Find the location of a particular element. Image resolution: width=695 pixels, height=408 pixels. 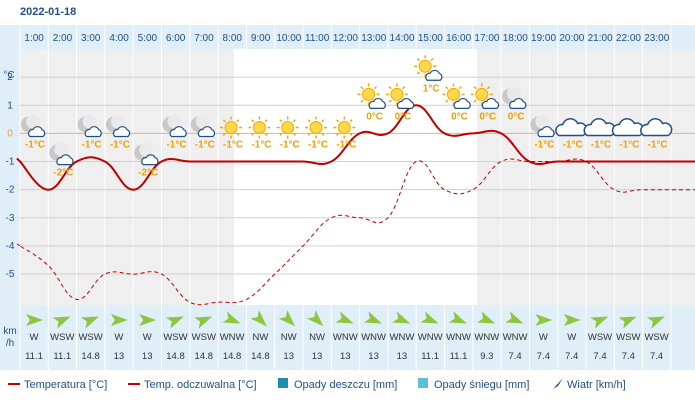

wind-direction-label: NW is located at coordinates (289, 337).